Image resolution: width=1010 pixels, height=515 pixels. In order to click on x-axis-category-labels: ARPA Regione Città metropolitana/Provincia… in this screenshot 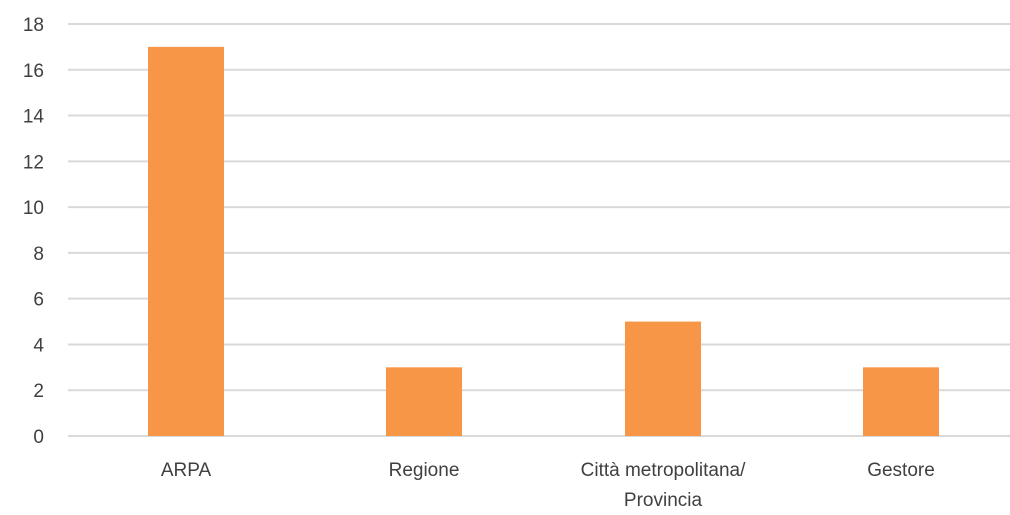, I will do `click(548, 485)`.